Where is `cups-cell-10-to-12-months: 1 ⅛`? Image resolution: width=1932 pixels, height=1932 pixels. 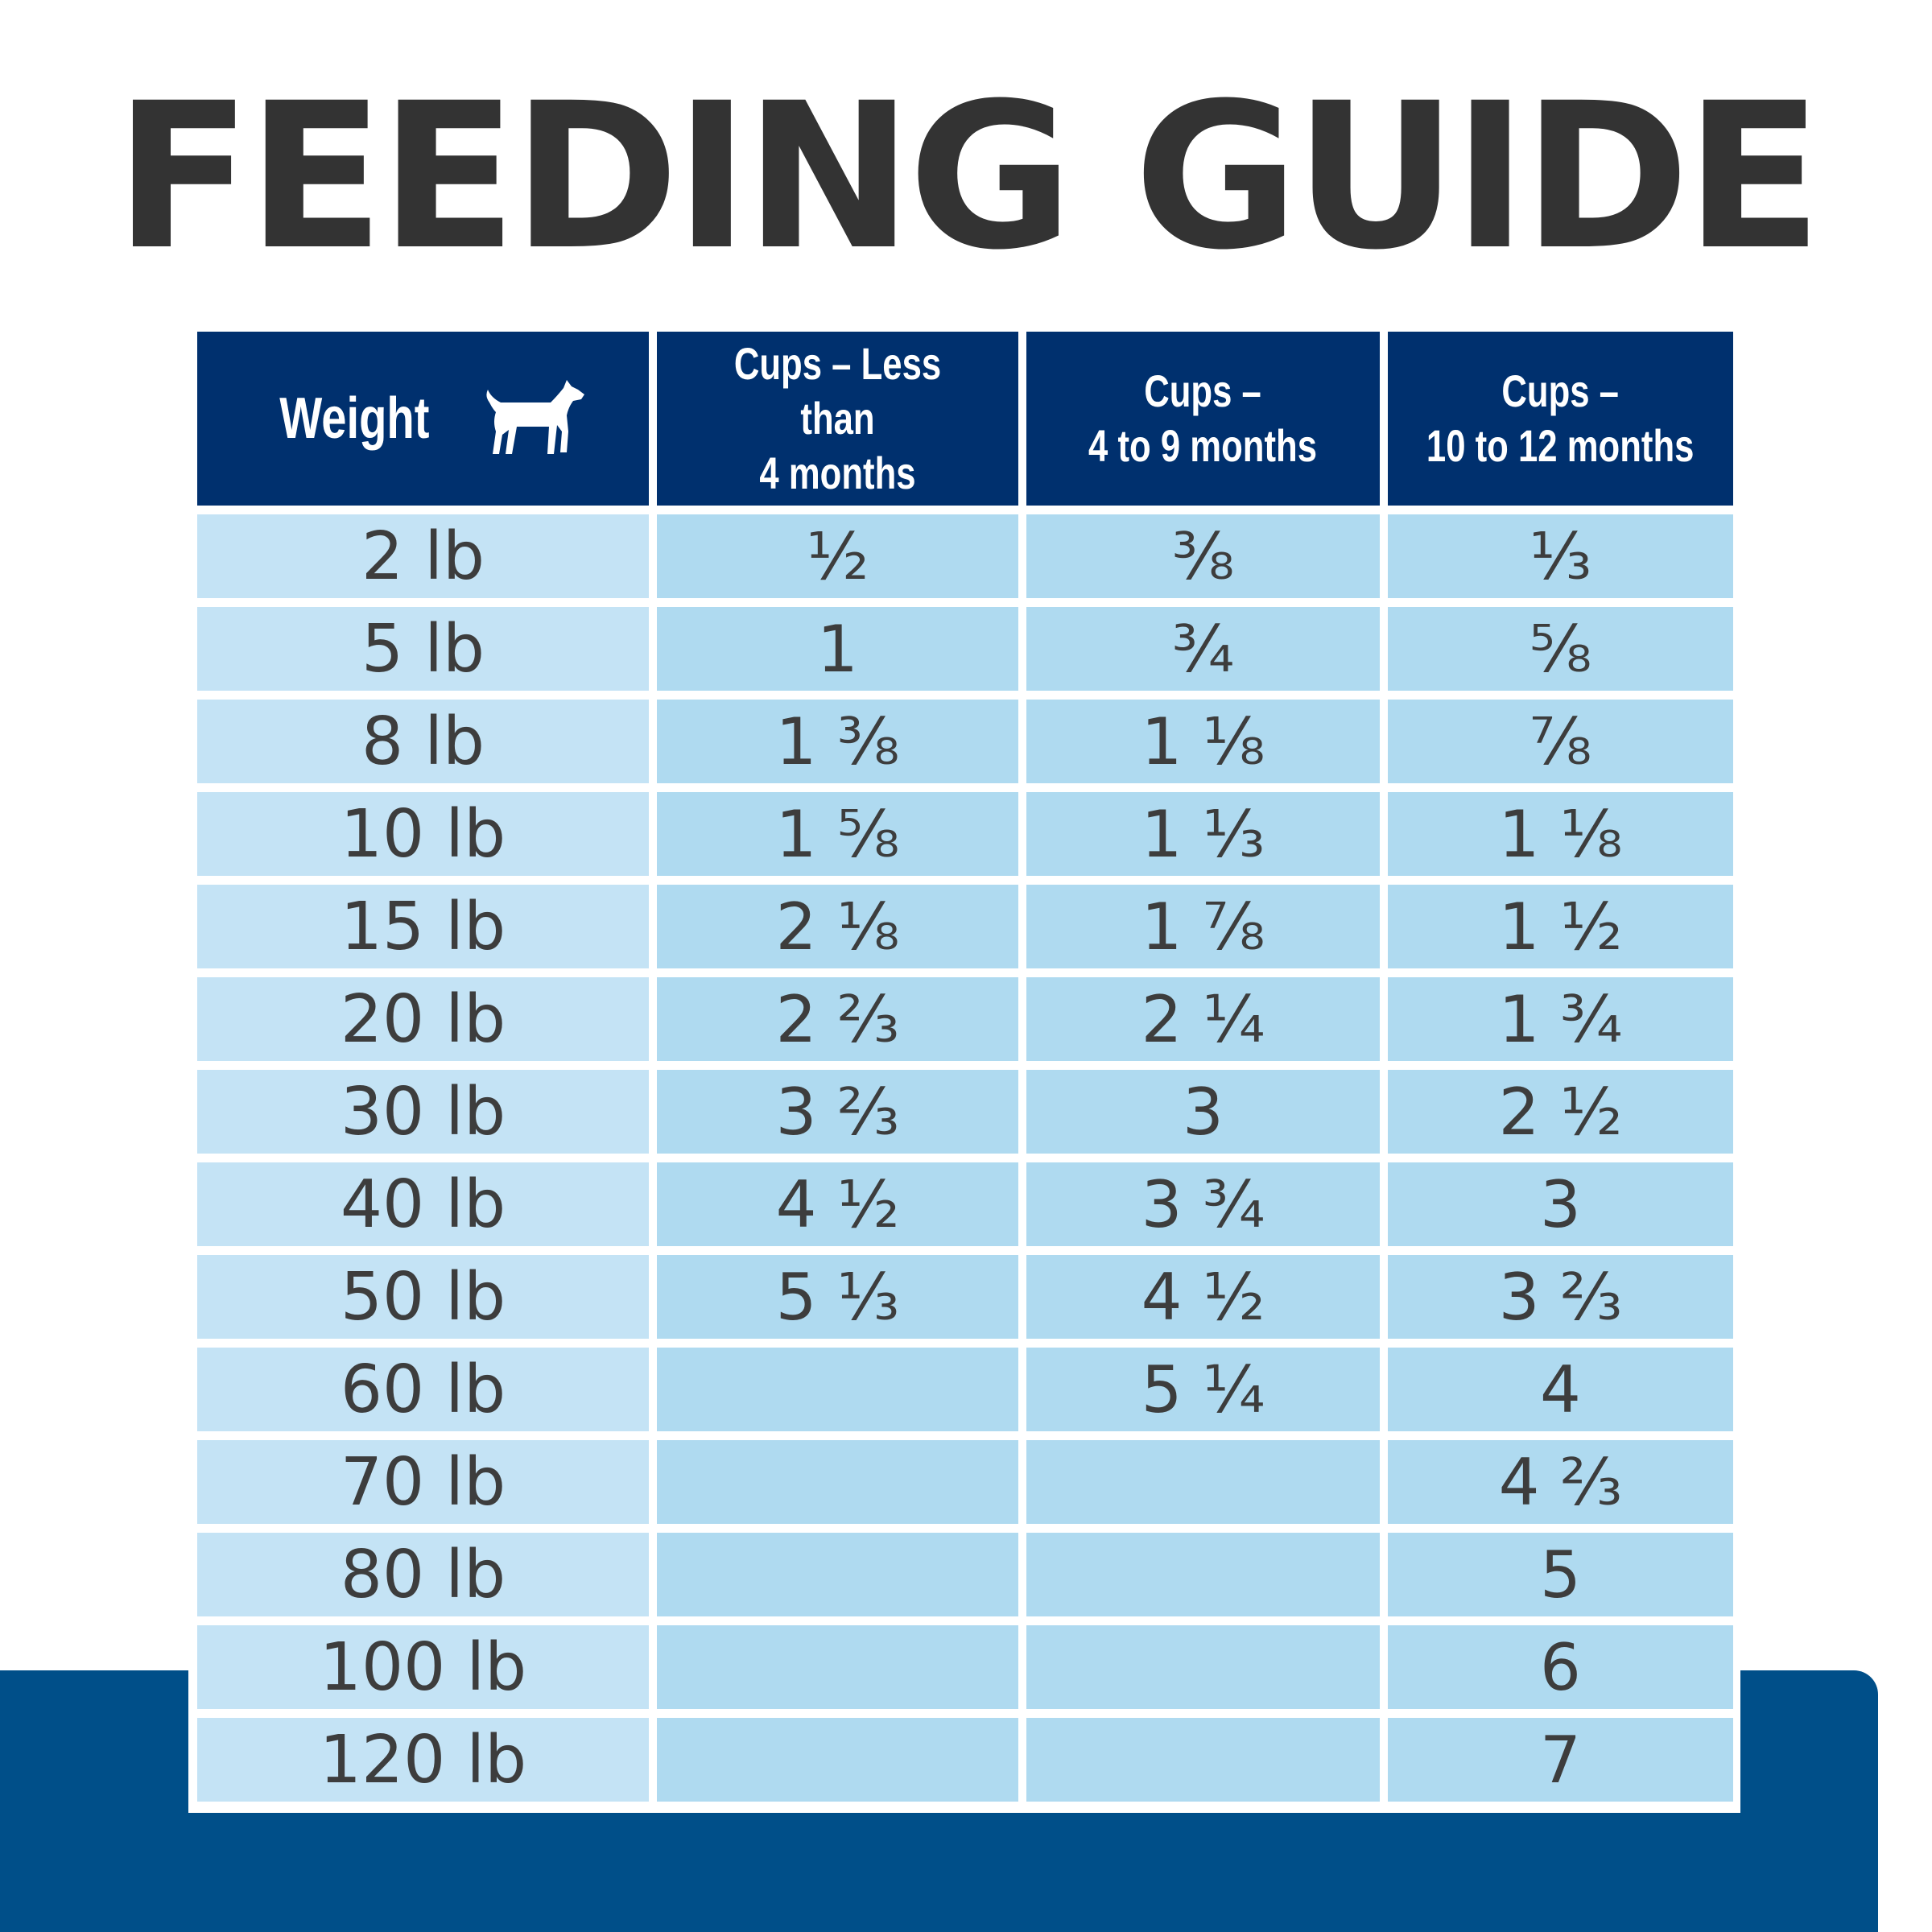
cups-cell-10-to-12-months: 1 ⅛ is located at coordinates (1560, 834).